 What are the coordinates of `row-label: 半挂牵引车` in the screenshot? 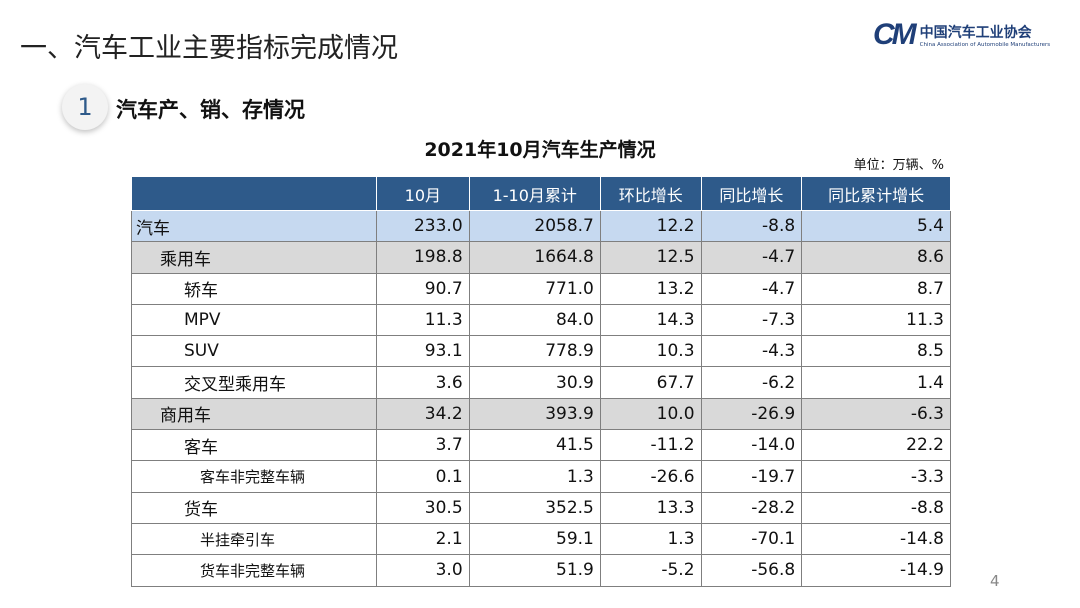 It's located at (254, 539).